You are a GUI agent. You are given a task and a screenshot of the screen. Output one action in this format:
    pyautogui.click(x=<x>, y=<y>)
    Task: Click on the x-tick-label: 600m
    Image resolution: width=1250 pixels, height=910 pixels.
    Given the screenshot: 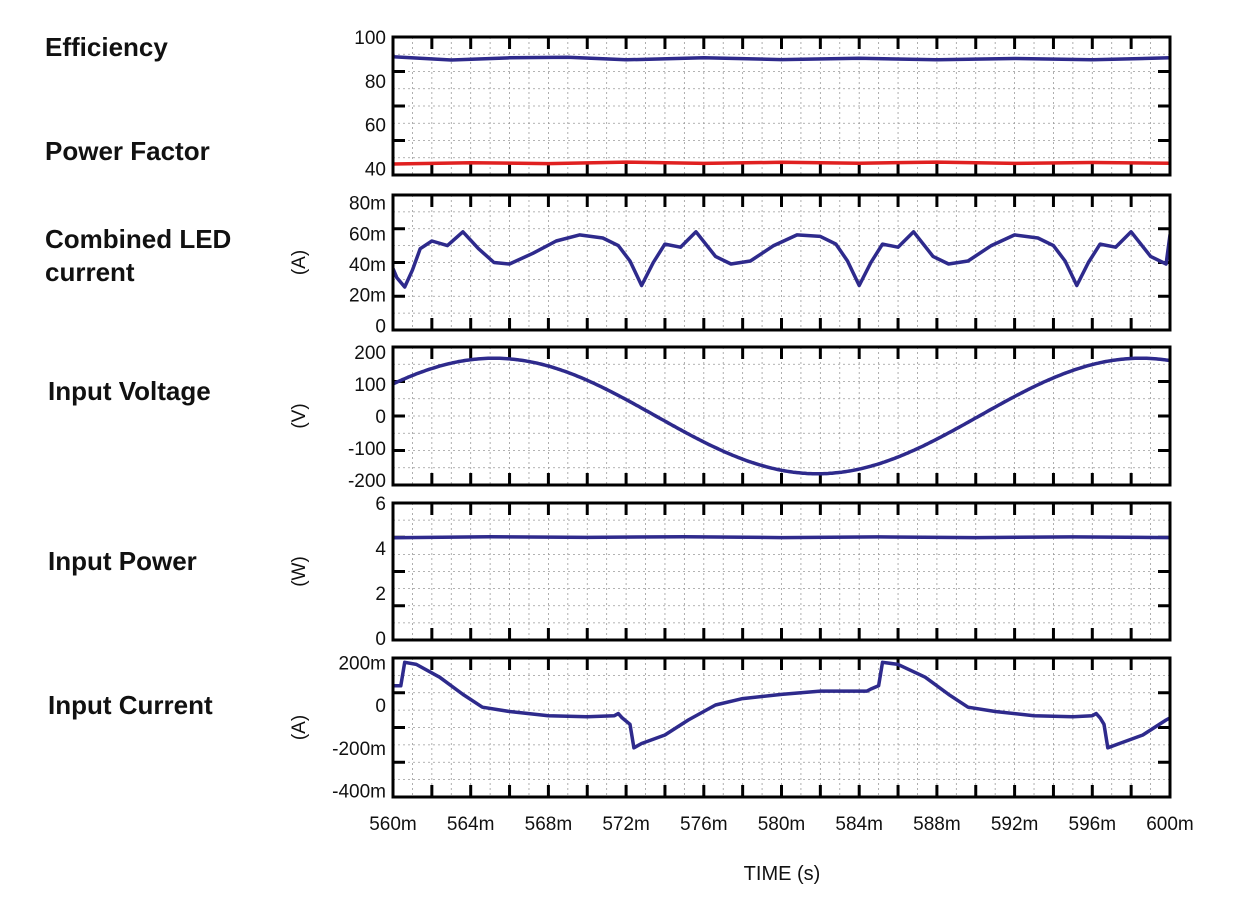 What is the action you would take?
    pyautogui.click(x=1170, y=824)
    